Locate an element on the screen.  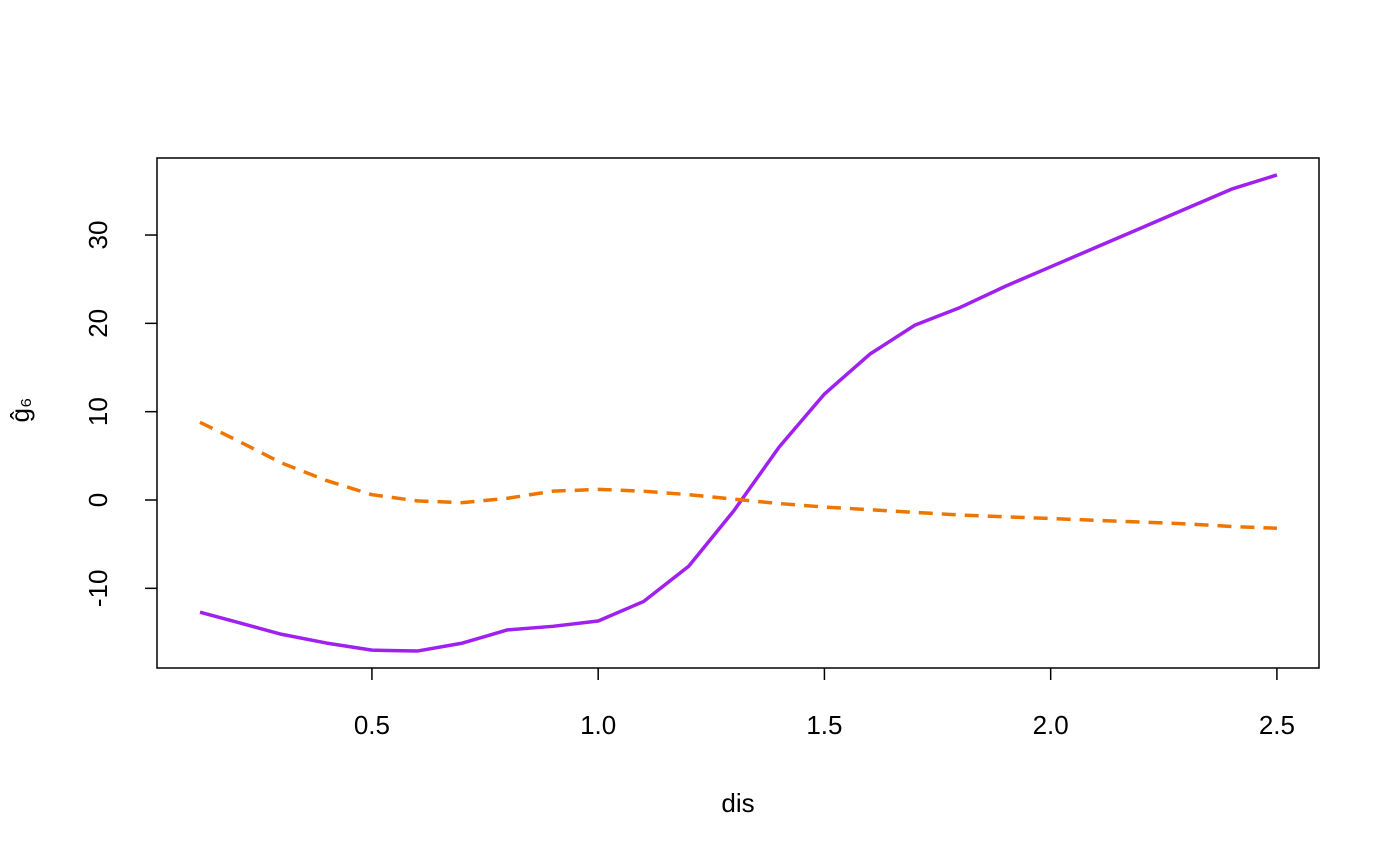
x-tick-label: 0.5 is located at coordinates (372, 725).